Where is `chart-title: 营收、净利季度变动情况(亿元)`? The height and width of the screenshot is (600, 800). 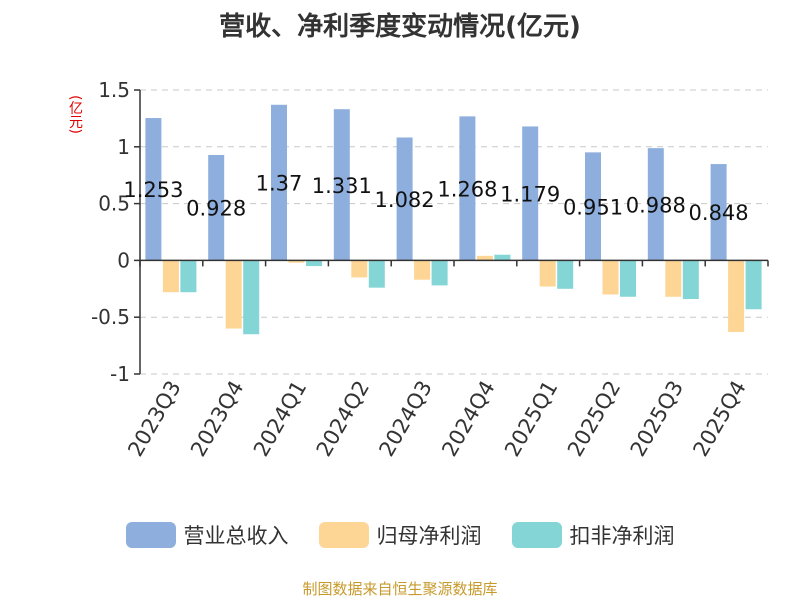
chart-title: 营收、净利季度变动情况(亿元) is located at coordinates (400, 27).